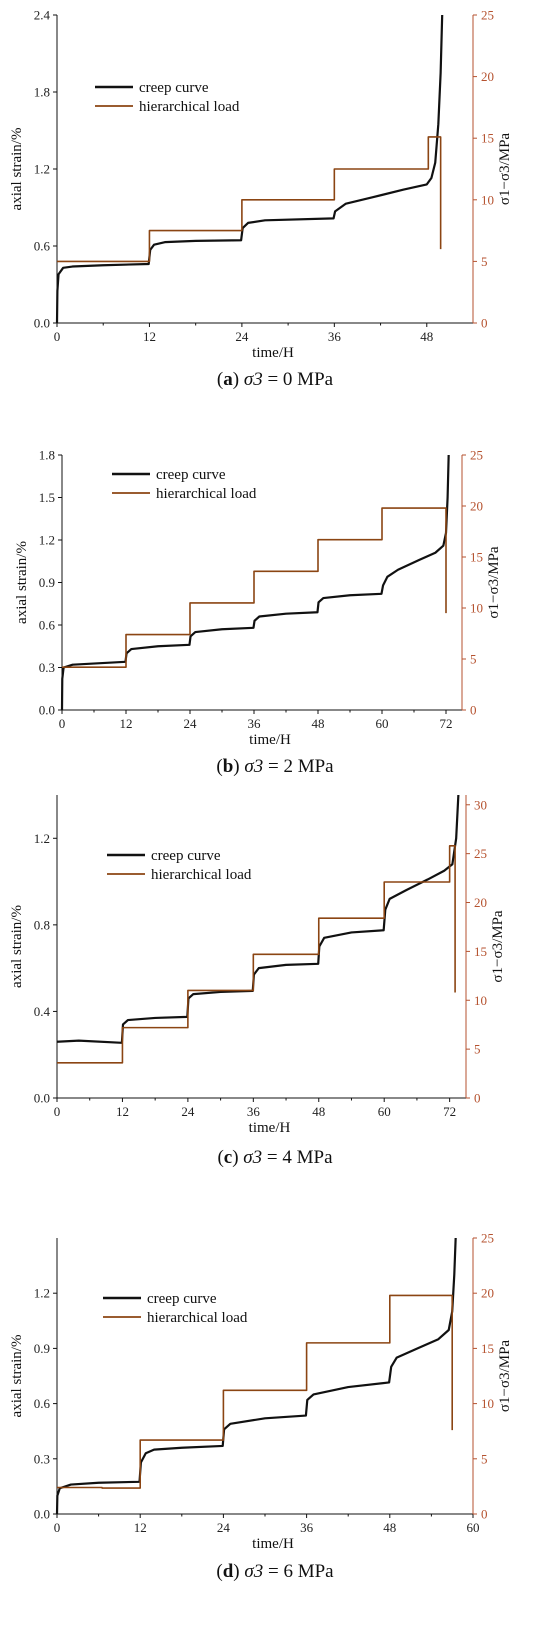 The width and height of the screenshot is (550, 1632). Describe the element at coordinates (47, 625) in the screenshot. I see `y-tick-label: 0.6` at that location.